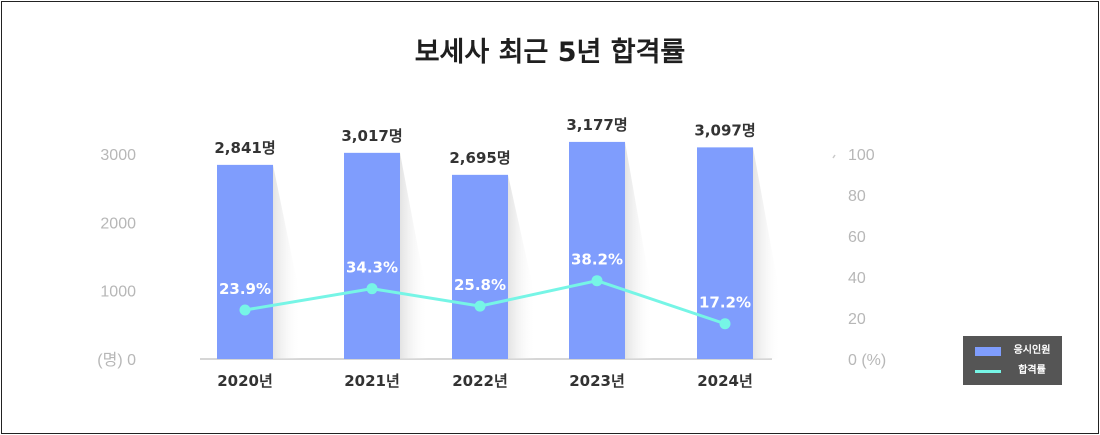 The image size is (1100, 435). What do you see at coordinates (725, 303) in the screenshot?
I see `pass-rate-label: 17.2%` at bounding box center [725, 303].